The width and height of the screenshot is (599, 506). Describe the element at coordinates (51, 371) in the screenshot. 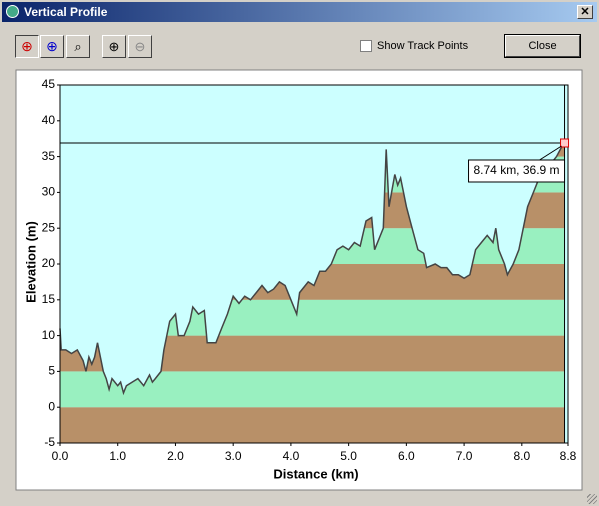

I see `y-tick-label: 5` at that location.